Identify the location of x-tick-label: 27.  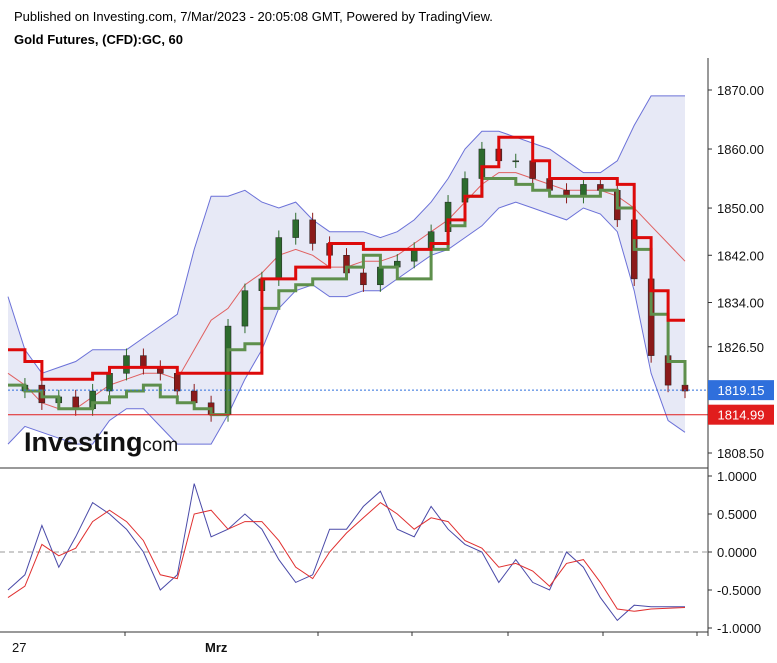
(19, 647).